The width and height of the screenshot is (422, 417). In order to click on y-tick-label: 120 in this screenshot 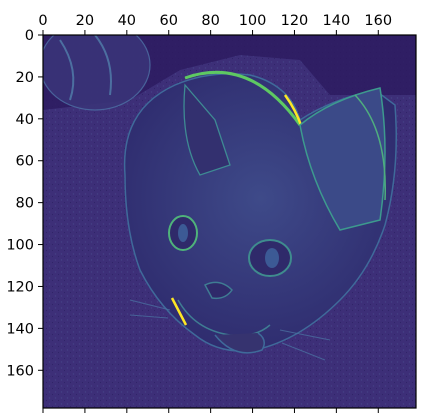, I will do `click(20, 287)`.